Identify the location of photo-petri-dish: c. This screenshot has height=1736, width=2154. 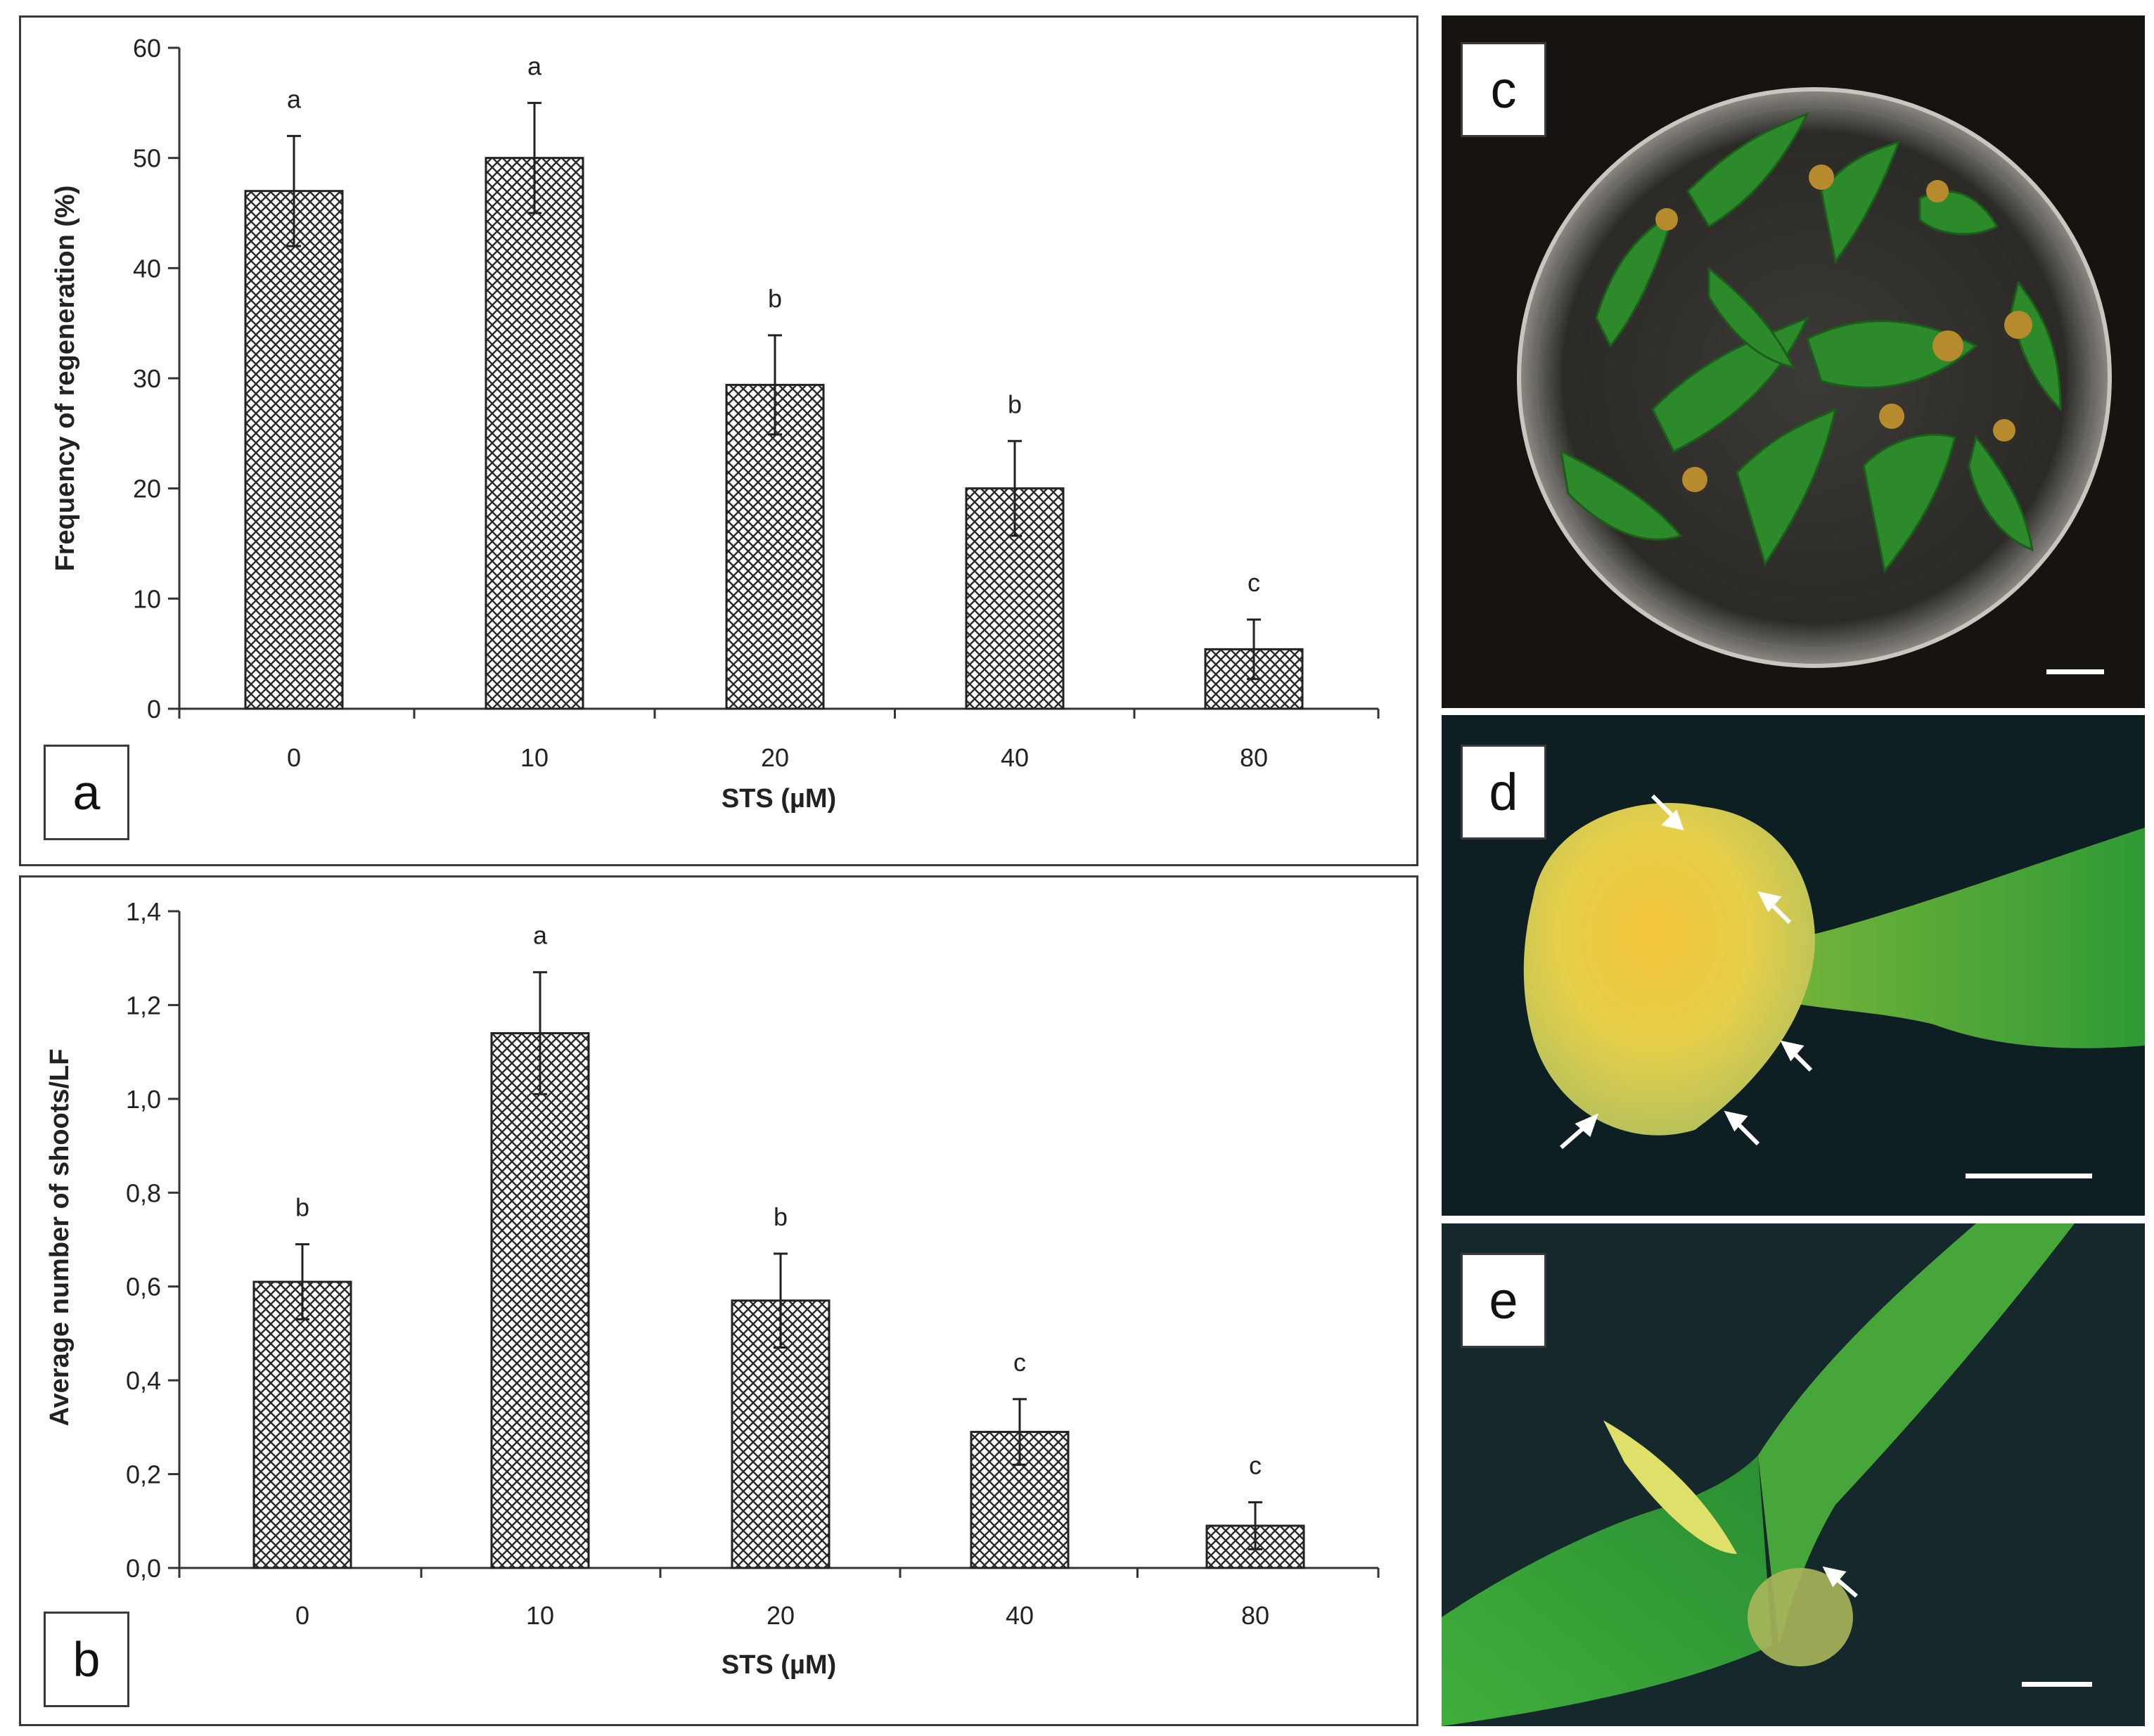
(1793, 361).